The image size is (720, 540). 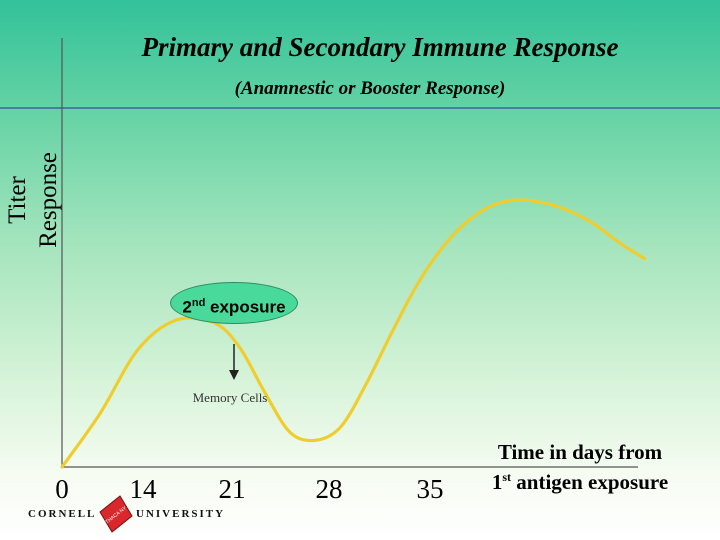 What do you see at coordinates (370, 88) in the screenshot?
I see `chart-subtitle: (Anamnestic or Booster Response)` at bounding box center [370, 88].